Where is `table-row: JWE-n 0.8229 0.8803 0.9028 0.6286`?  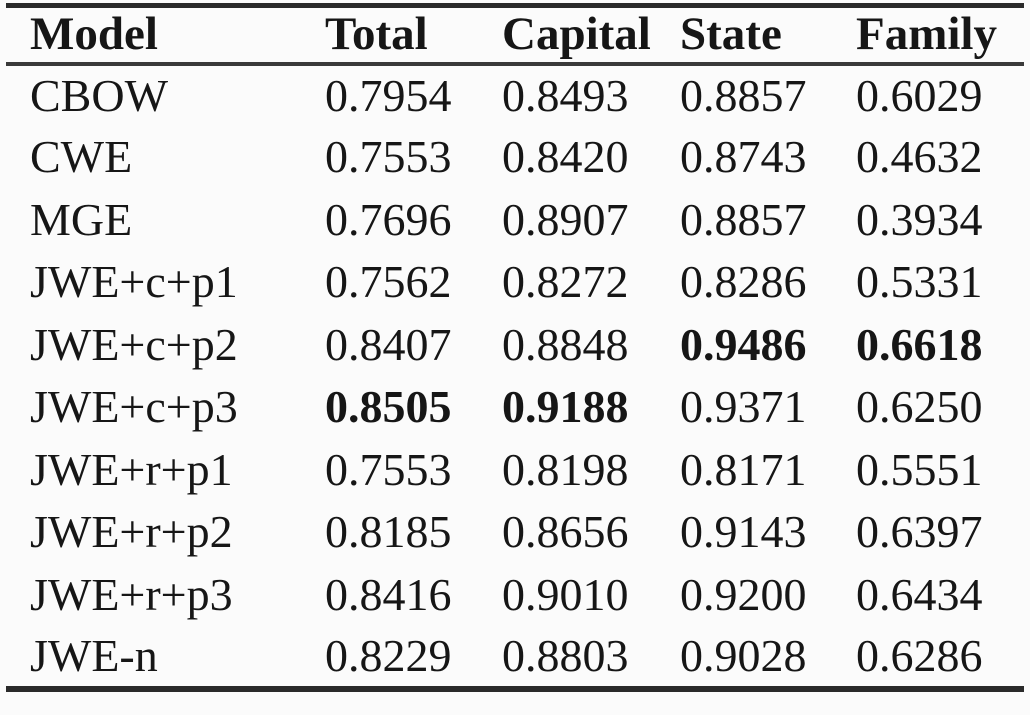 table-row: JWE-n 0.8229 0.8803 0.9028 0.6286 is located at coordinates (515, 657).